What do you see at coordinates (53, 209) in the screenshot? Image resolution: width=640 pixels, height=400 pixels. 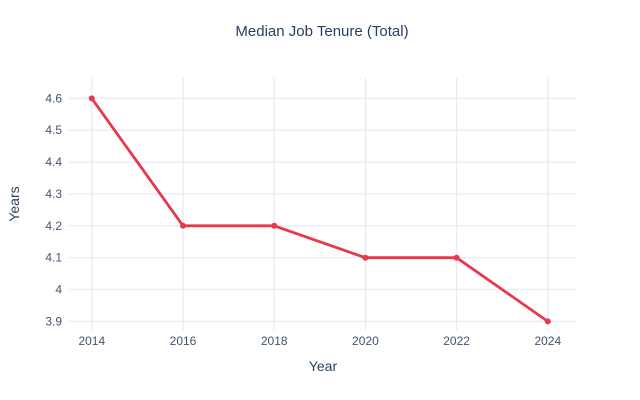 I see `y-axis-tick-labels: 3.9 4 4.1 4.2 4.3 4.4 4.5 4.6` at bounding box center [53, 209].